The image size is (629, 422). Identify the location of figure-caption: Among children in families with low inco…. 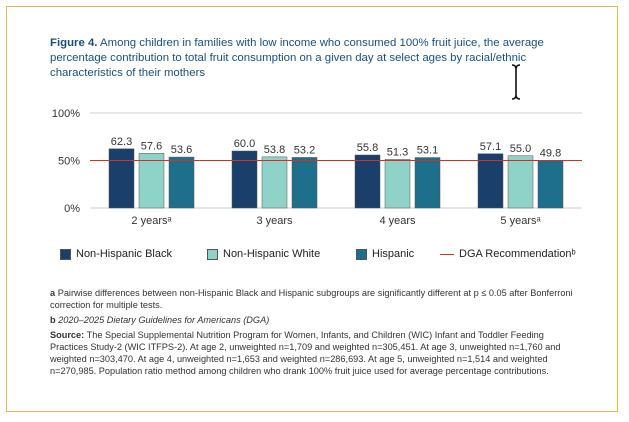
(297, 58).